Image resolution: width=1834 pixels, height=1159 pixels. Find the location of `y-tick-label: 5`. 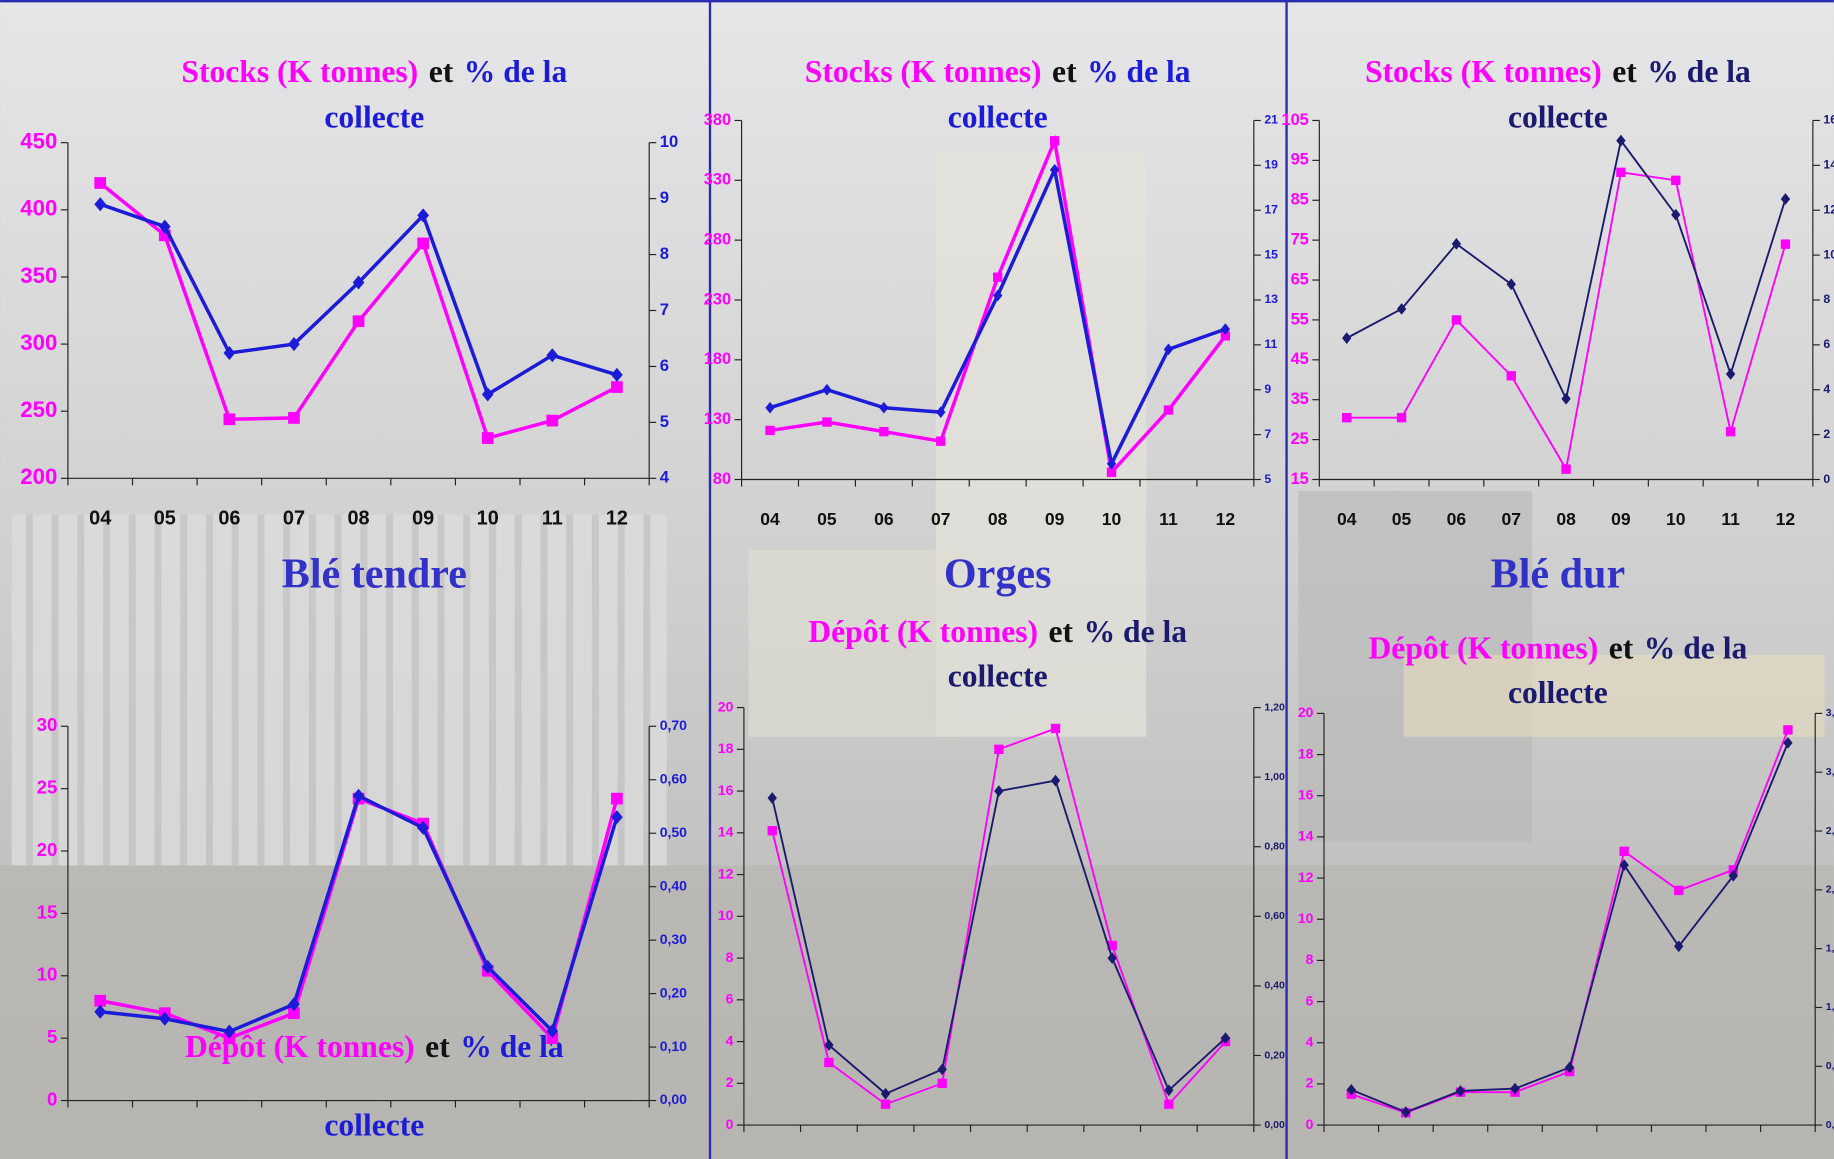

y-tick-label: 5 is located at coordinates (52, 1036).